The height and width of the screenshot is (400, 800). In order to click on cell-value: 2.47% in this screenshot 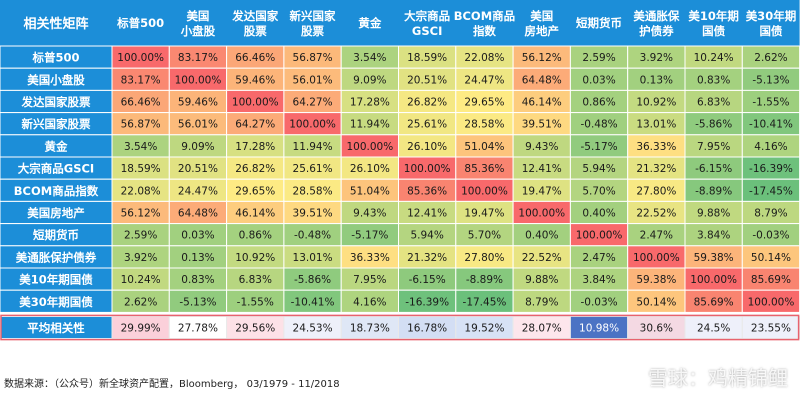, I will do `click(598, 258)`.